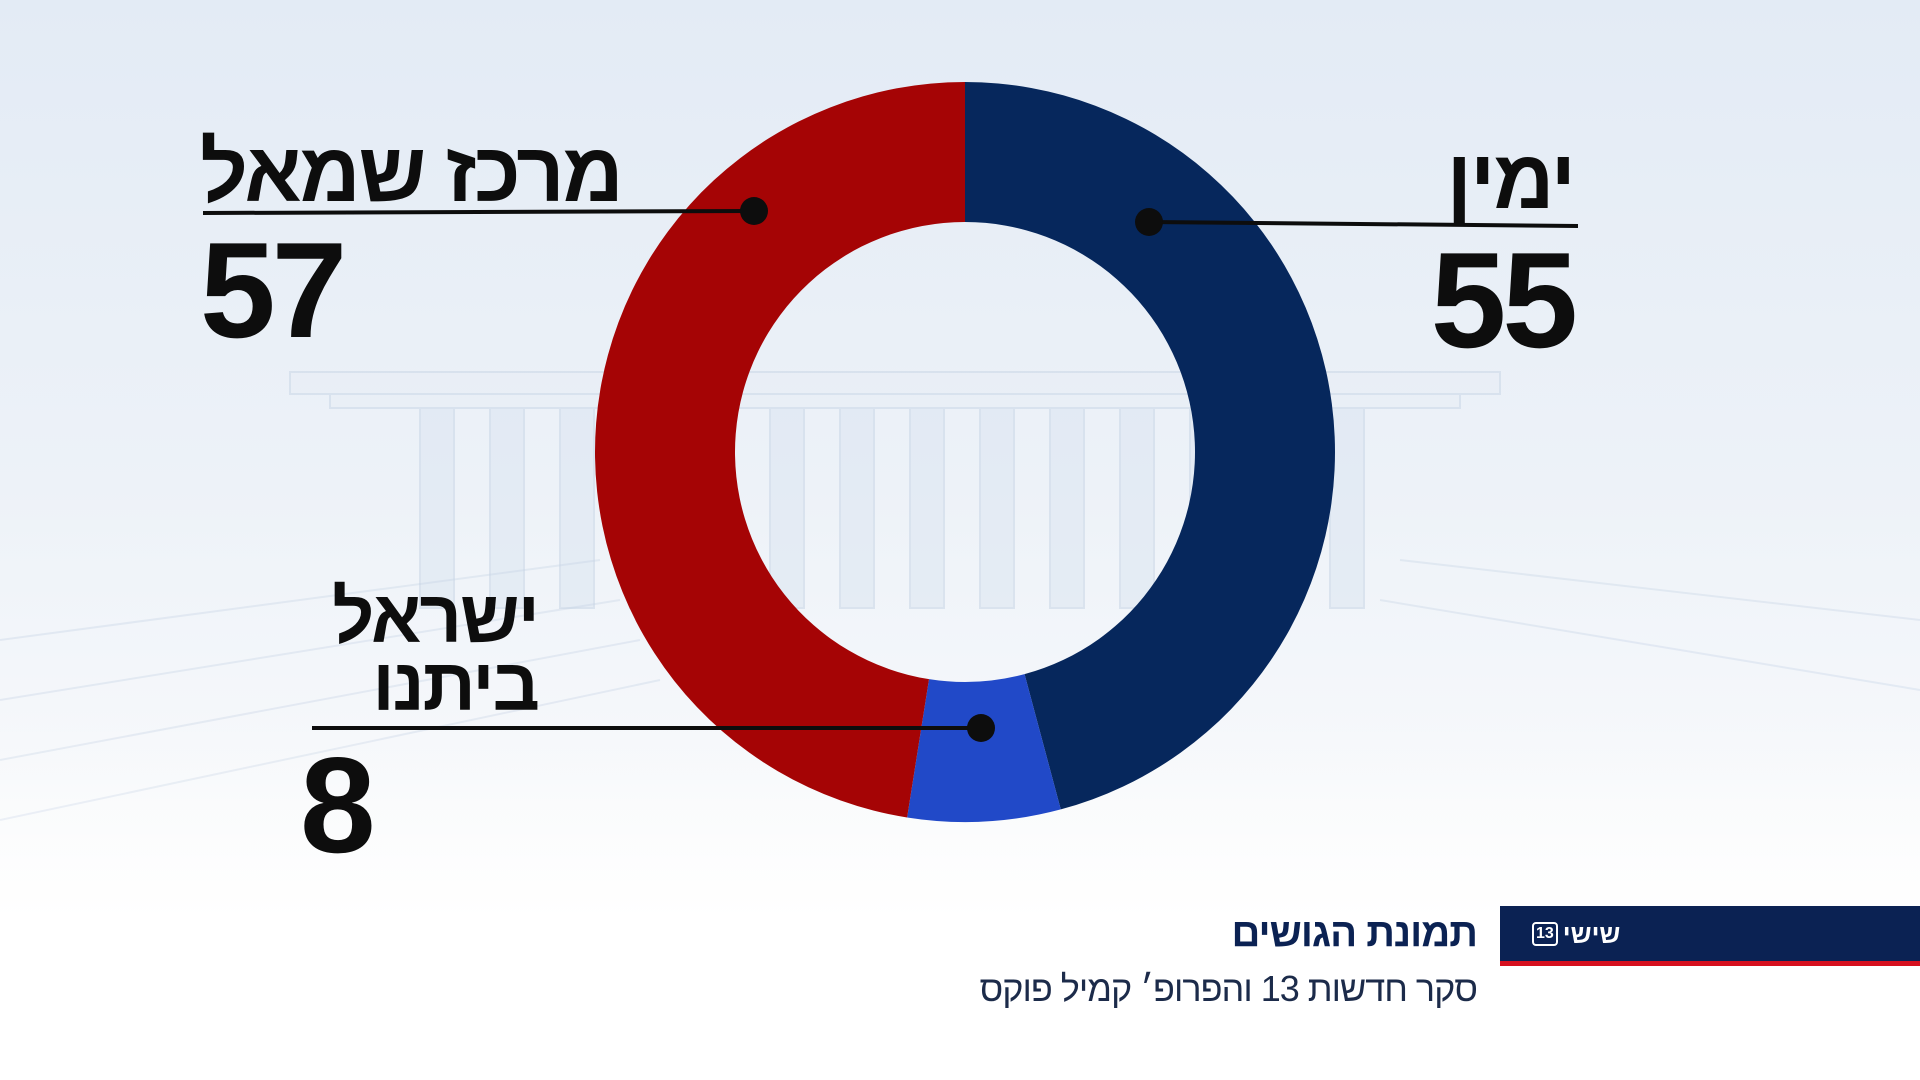 The height and width of the screenshot is (1080, 1920). Describe the element at coordinates (456, 685) in the screenshot. I see `segment-label-bottom-line-2: ביתנו` at that location.